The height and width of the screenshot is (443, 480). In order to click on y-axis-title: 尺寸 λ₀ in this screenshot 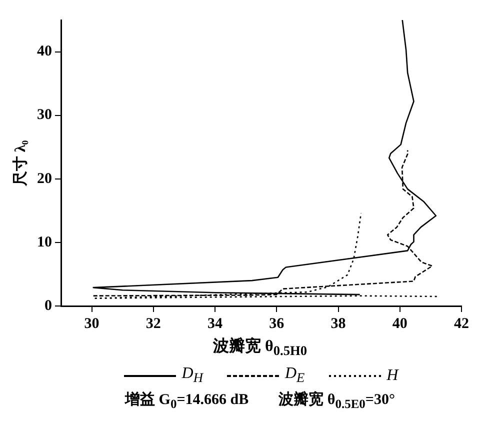, I will do `click(20, 163)`.